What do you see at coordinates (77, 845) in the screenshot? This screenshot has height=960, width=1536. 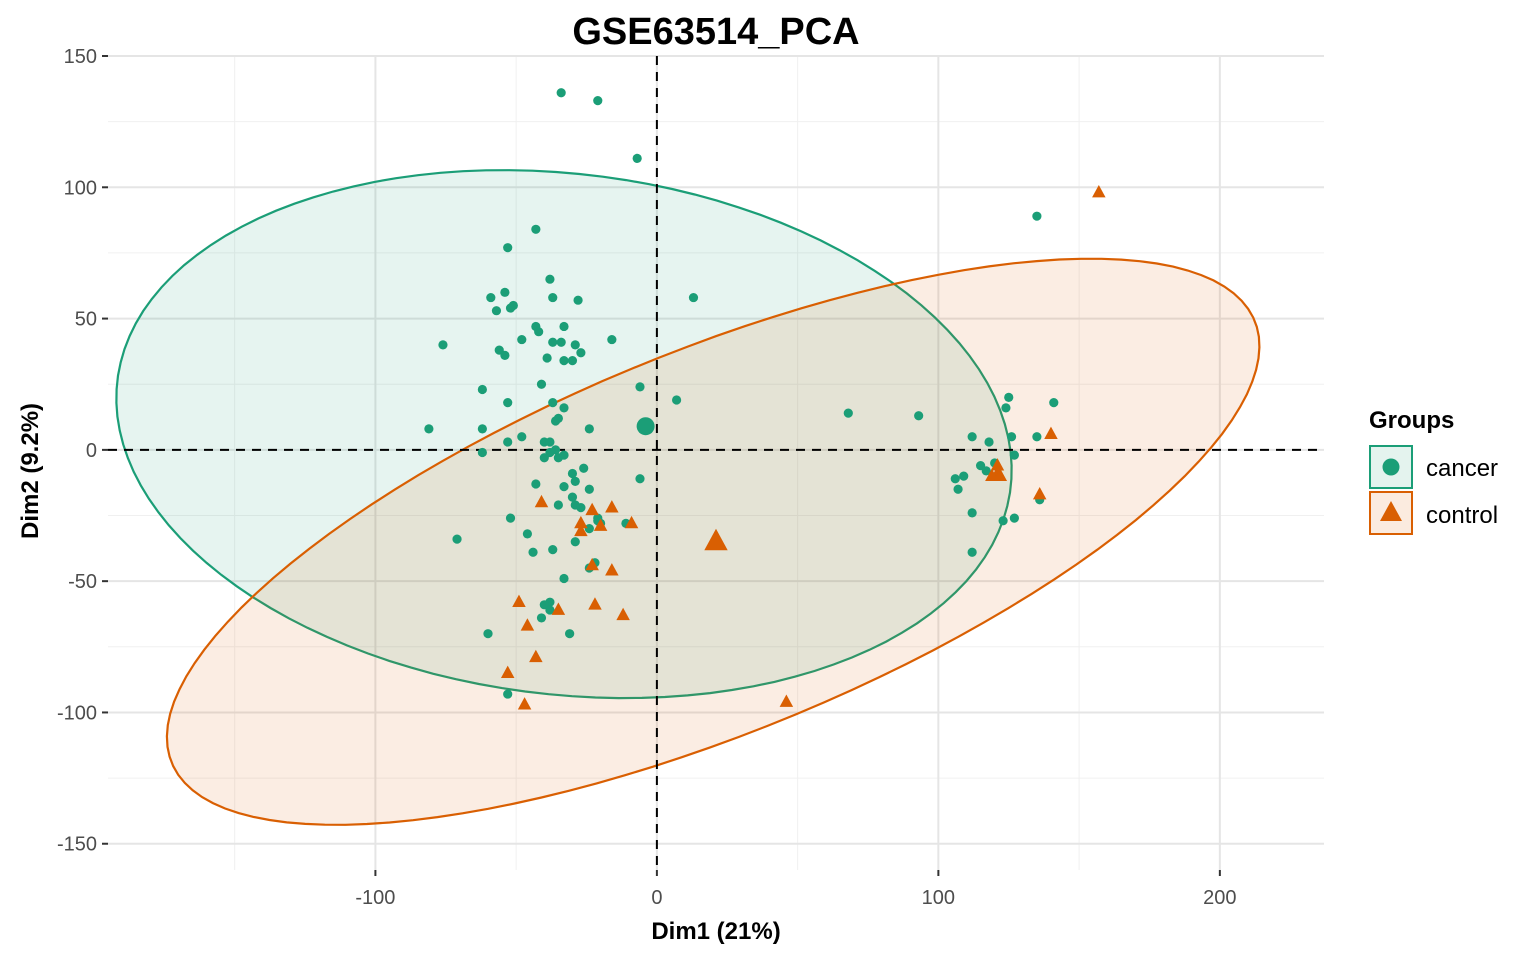 I see `y-tick-label: -150` at bounding box center [77, 845].